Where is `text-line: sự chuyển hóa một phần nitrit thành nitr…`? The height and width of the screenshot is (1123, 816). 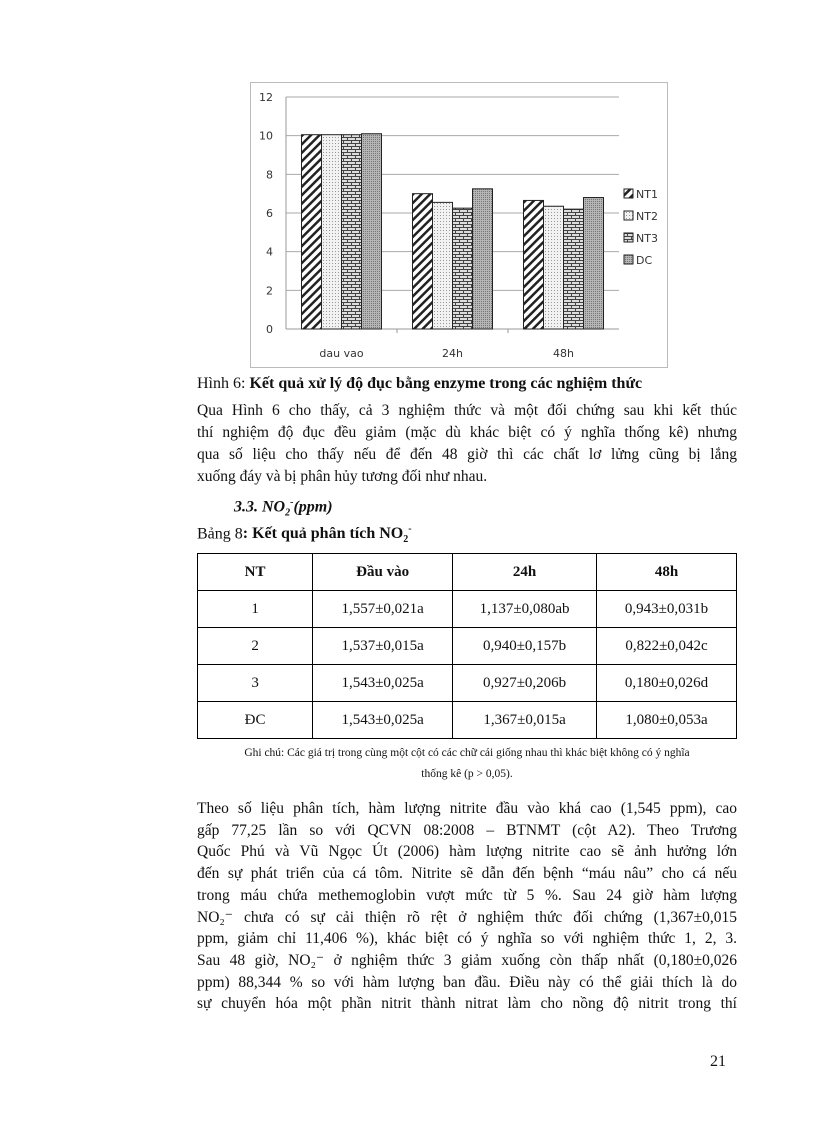 text-line: sự chuyển hóa một phần nitrit thành nitr… is located at coordinates (467, 1004).